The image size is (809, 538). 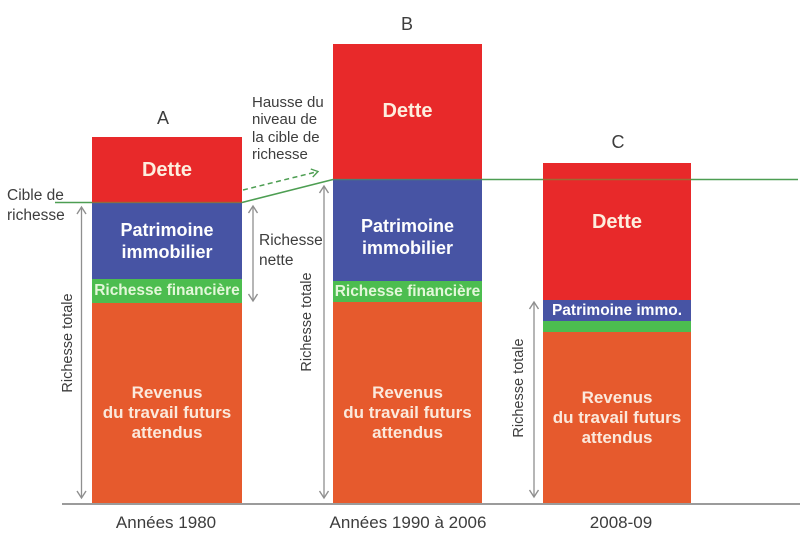 What do you see at coordinates (163, 118) in the screenshot?
I see `bar-letter-a: A` at bounding box center [163, 118].